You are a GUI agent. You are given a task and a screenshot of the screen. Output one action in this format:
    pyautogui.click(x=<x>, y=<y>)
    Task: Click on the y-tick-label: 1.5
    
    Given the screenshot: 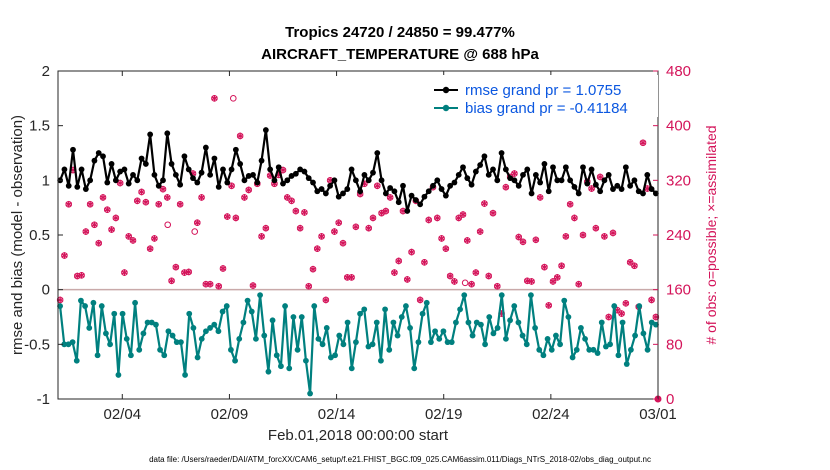 What is the action you would take?
    pyautogui.click(x=39, y=126)
    